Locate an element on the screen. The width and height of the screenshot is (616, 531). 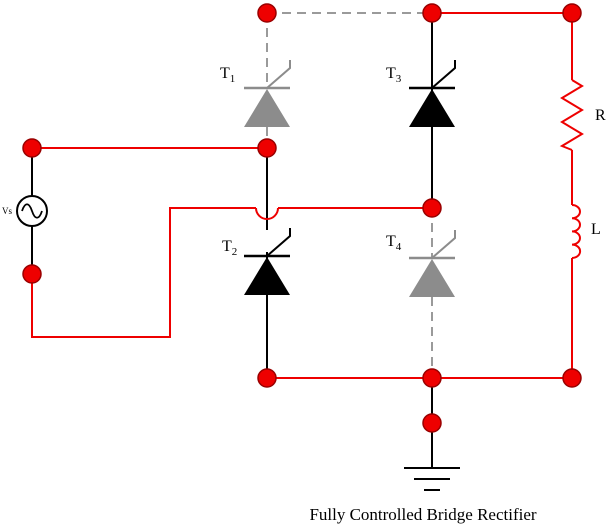
thyristor-t4 is located at coordinates (432, 263).